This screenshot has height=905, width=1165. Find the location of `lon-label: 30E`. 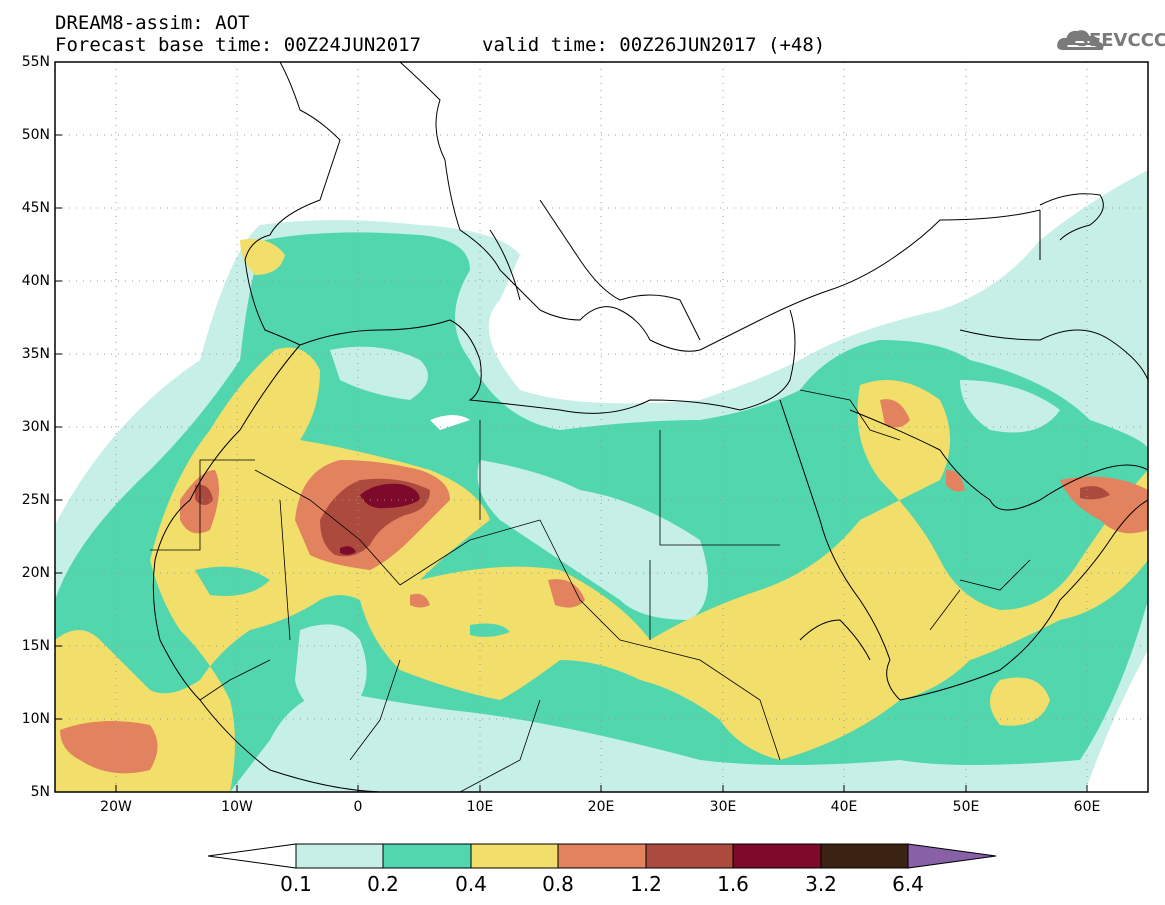

lon-label: 30E is located at coordinates (723, 807).